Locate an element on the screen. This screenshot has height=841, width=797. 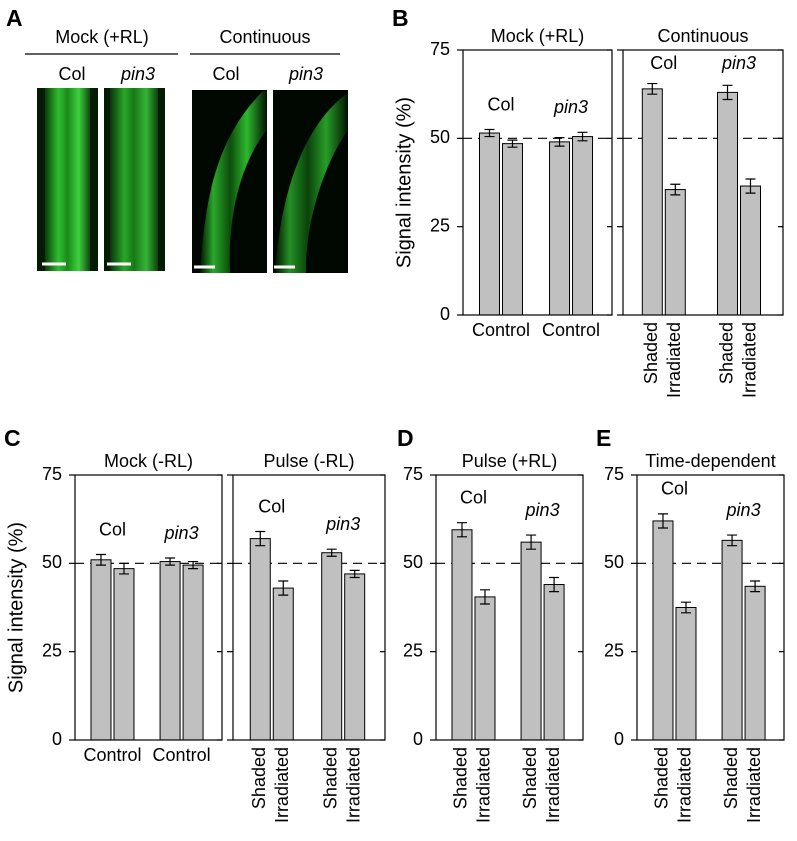
y-axis-label: Signal intensity (%) is located at coordinates (404, 182).